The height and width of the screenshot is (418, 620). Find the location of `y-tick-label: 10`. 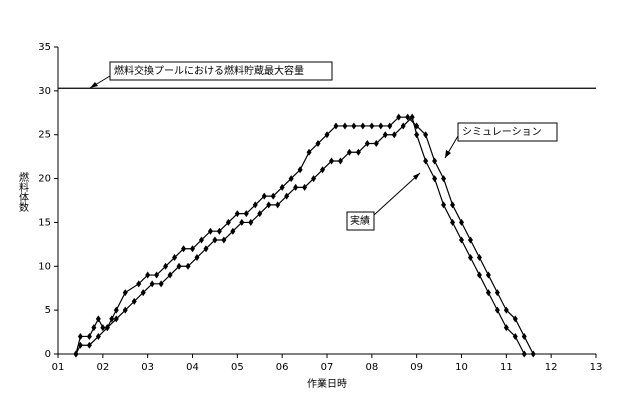

y-tick-label: 10 is located at coordinates (44, 266).